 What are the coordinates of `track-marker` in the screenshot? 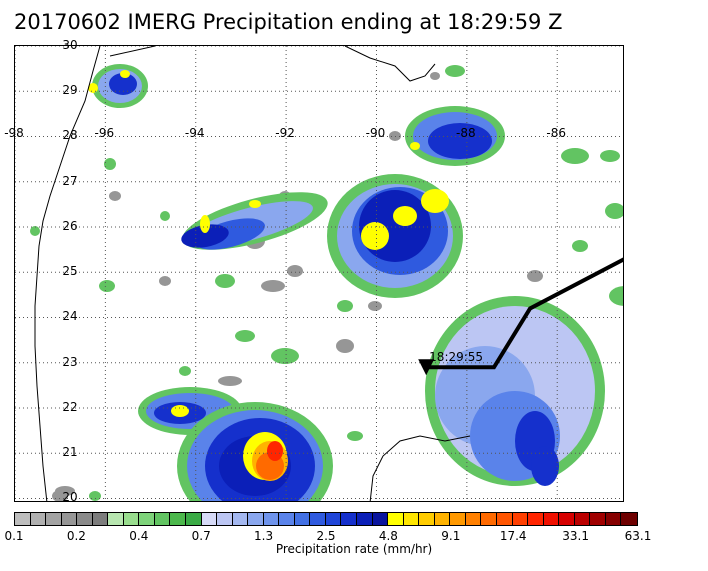 It's located at (426, 367).